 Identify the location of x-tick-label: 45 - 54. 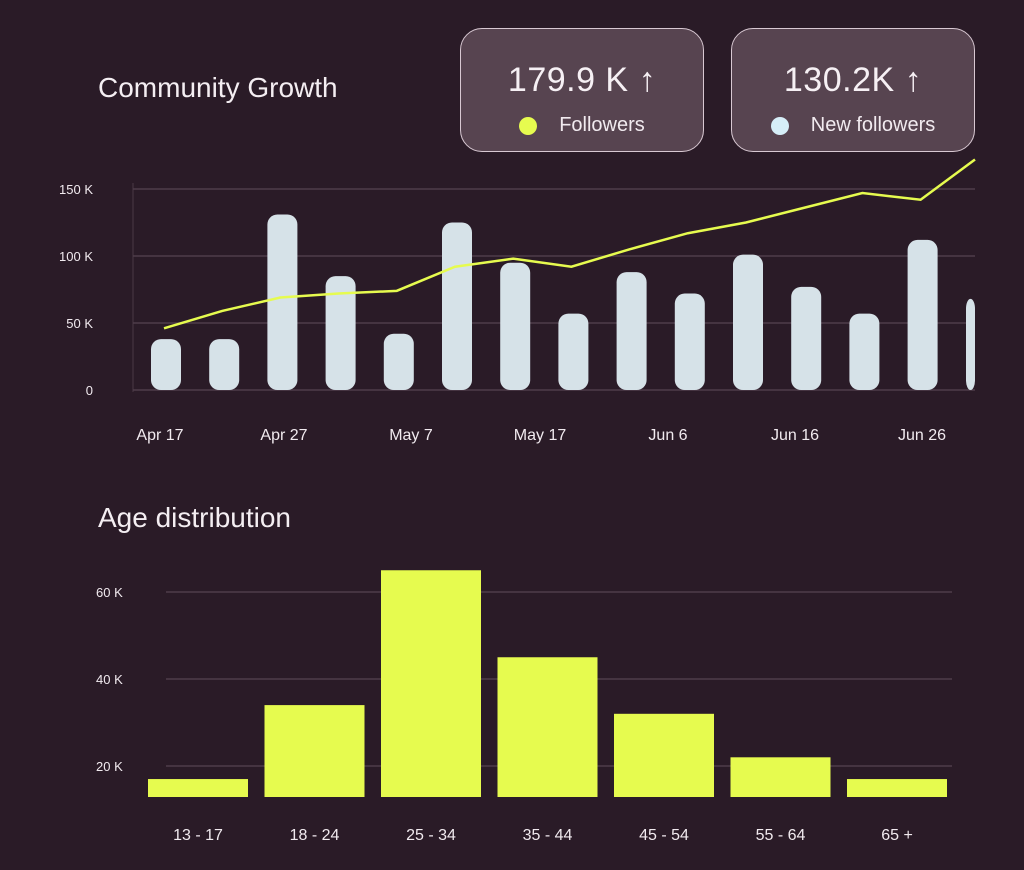
(664, 835).